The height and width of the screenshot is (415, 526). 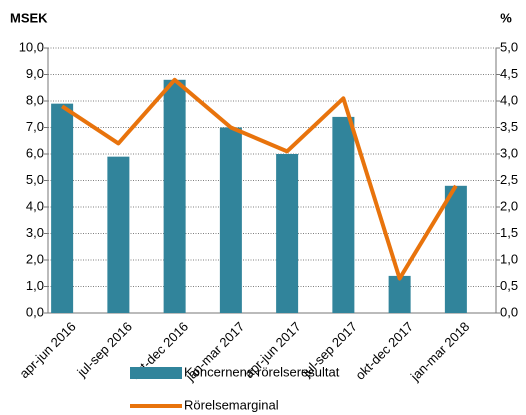 What do you see at coordinates (31, 46) in the screenshot?
I see `y-tick-label: 10,0` at bounding box center [31, 46].